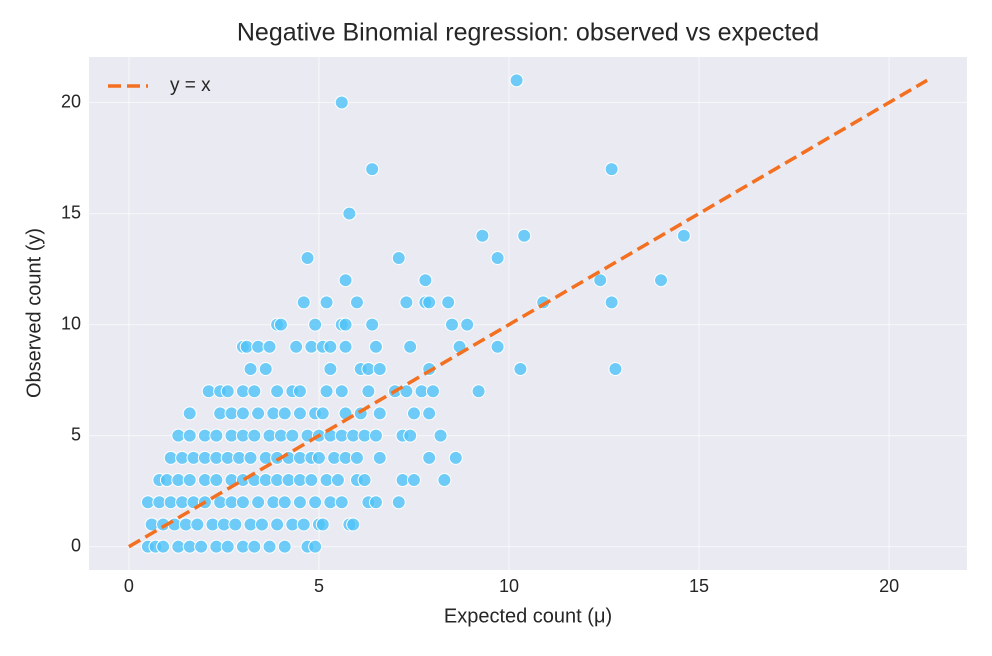 The image size is (992, 656). I want to click on legend-label: y = x, so click(190, 85).